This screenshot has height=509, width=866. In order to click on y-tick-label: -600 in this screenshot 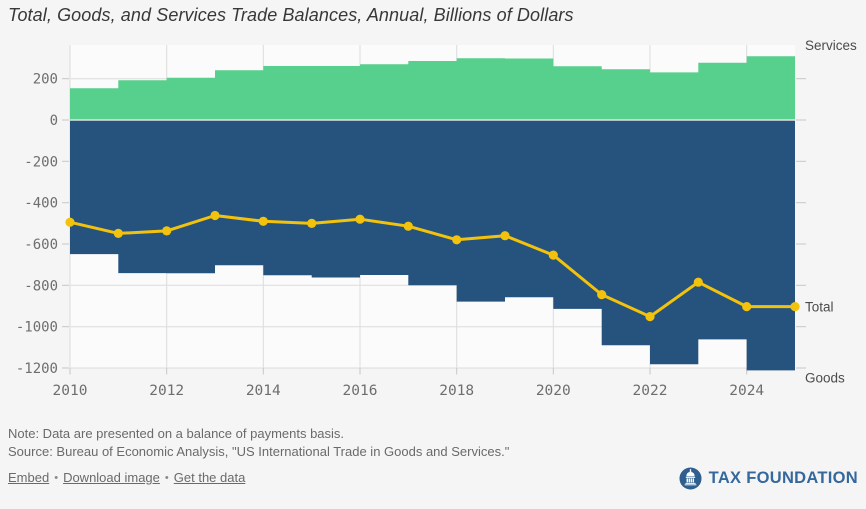, I will do `click(41, 245)`.